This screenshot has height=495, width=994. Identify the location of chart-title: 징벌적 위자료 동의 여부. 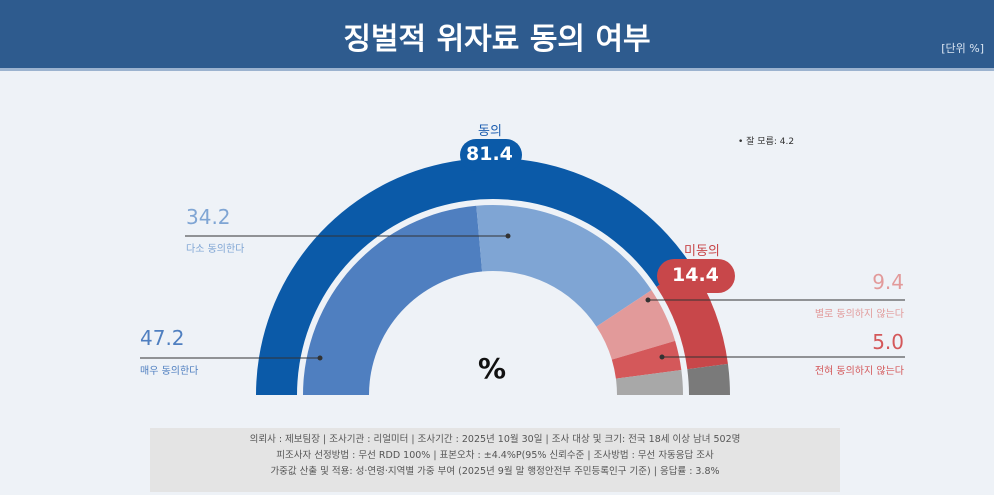
(497, 39).